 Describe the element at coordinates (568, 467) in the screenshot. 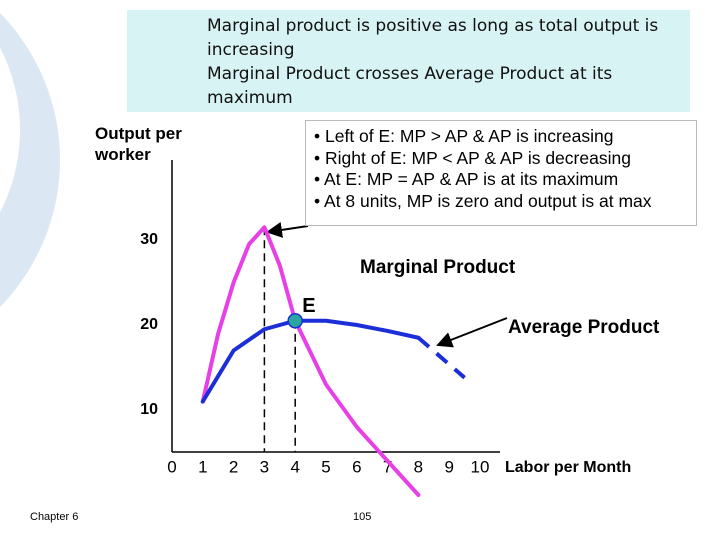

I see `x-axis-label: Labor per Month` at that location.